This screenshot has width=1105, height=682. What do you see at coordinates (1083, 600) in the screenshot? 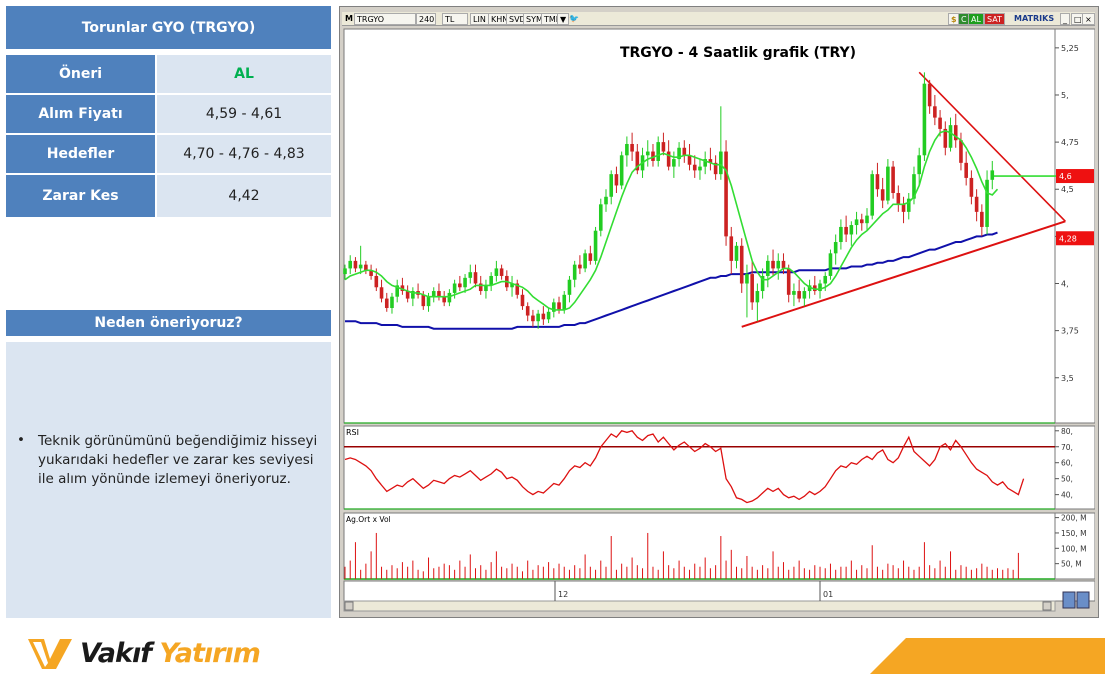
I see `toggle-button-icon` at bounding box center [1083, 600].